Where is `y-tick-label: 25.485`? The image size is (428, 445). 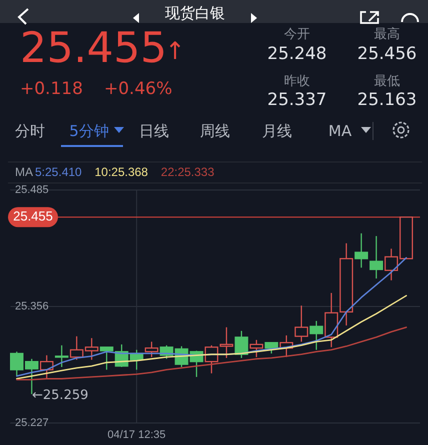 y-tick-label: 25.485 is located at coordinates (32, 190).